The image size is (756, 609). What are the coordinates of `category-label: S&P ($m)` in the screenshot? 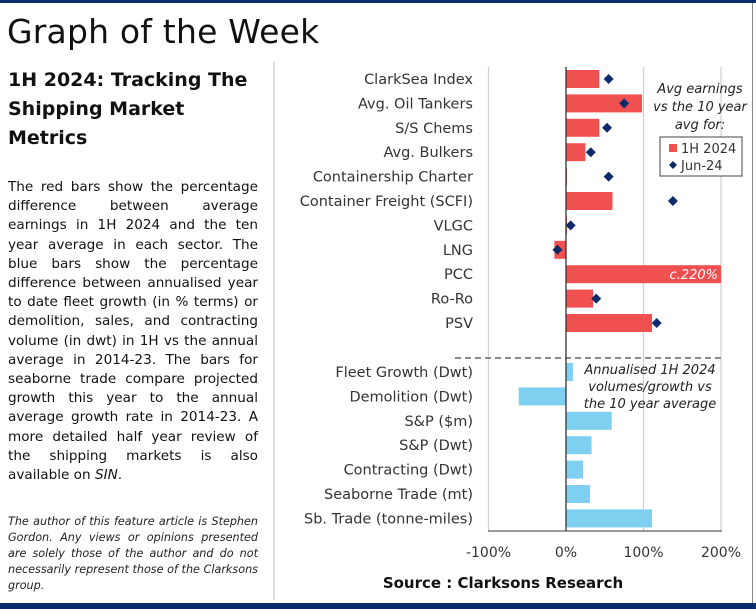 It's located at (438, 422).